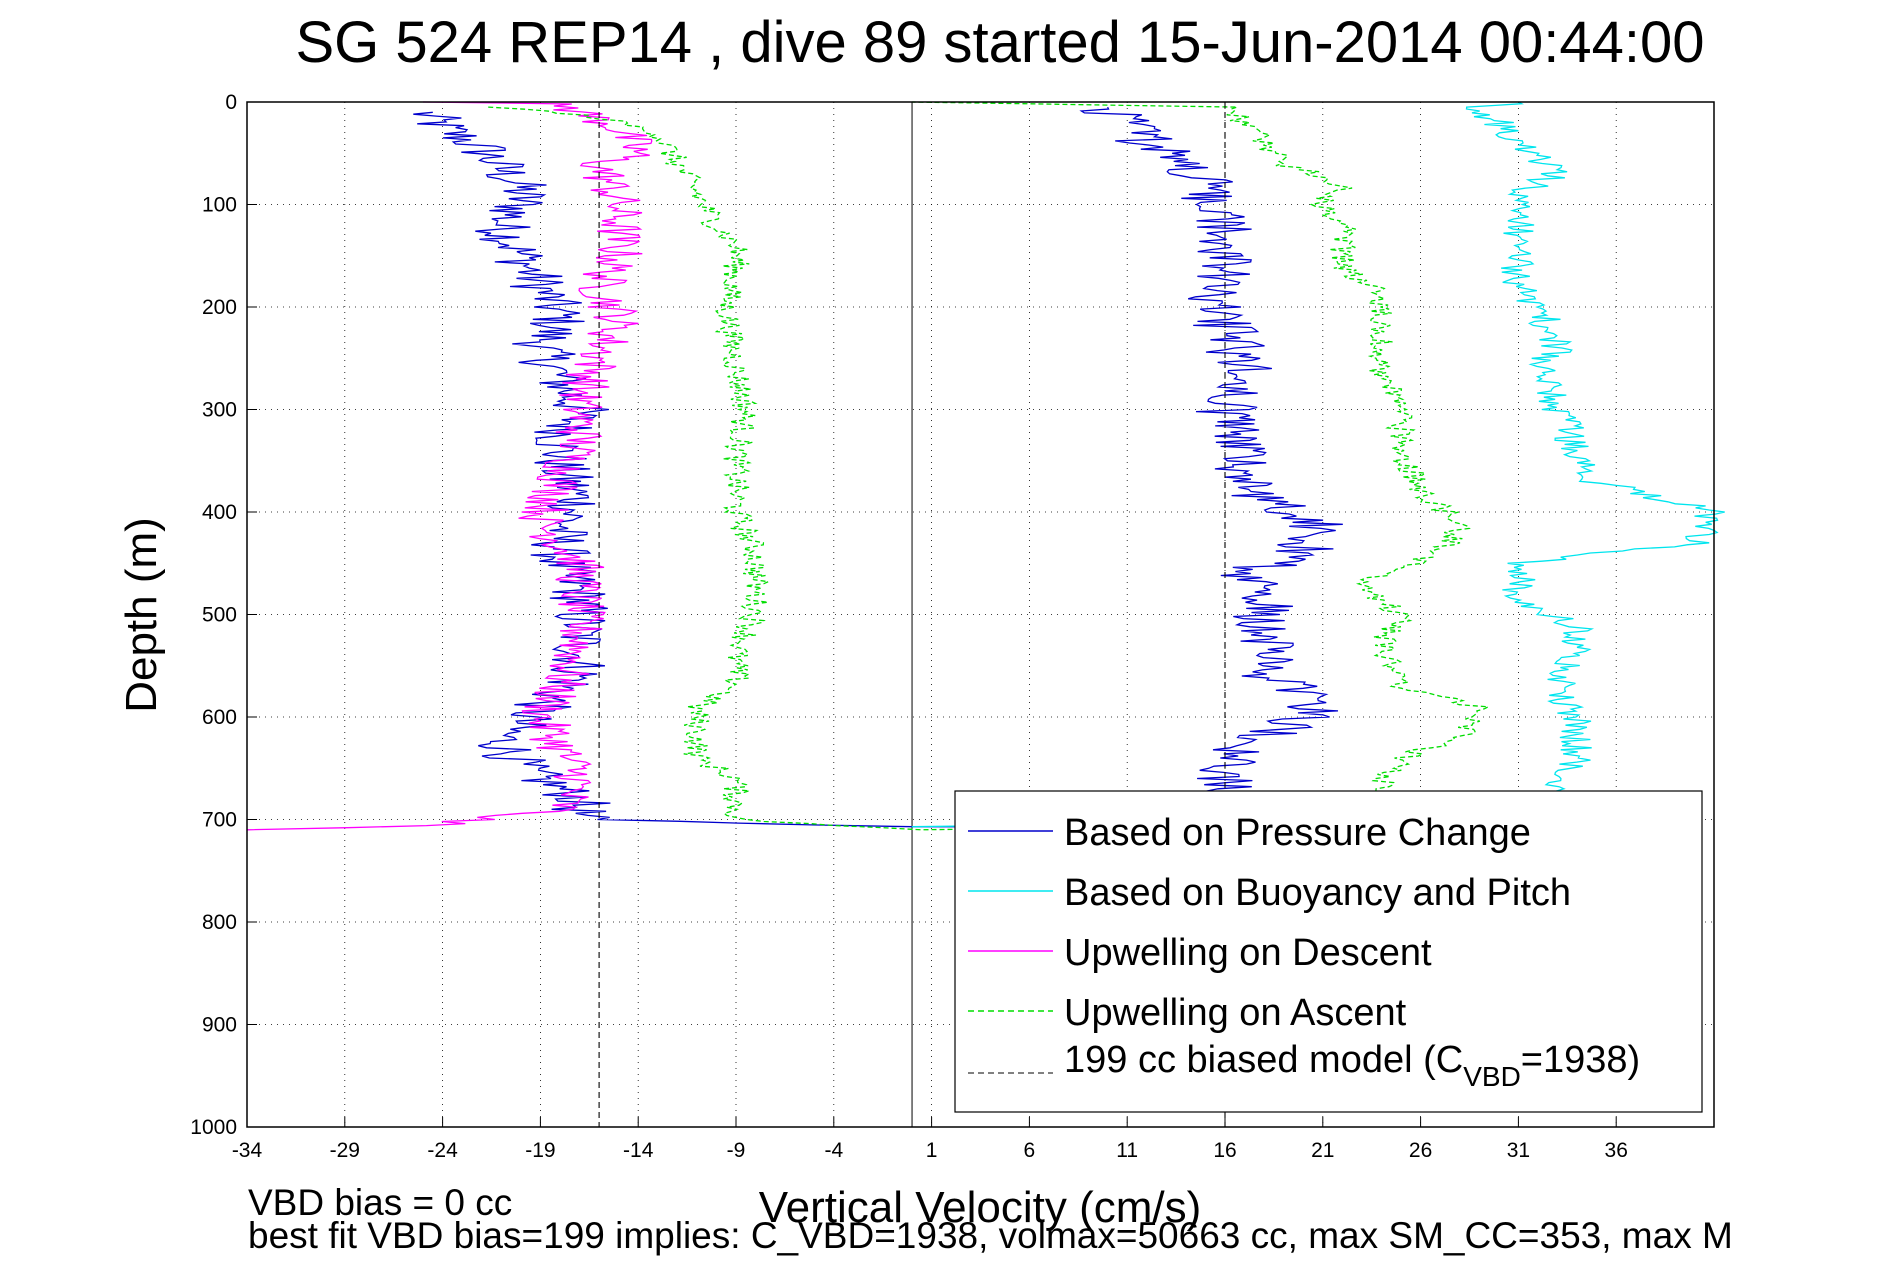 The height and width of the screenshot is (1262, 1891). Describe the element at coordinates (980, 1207) in the screenshot. I see `x-axis-label: Vertical Velocity (cm/s)` at that location.